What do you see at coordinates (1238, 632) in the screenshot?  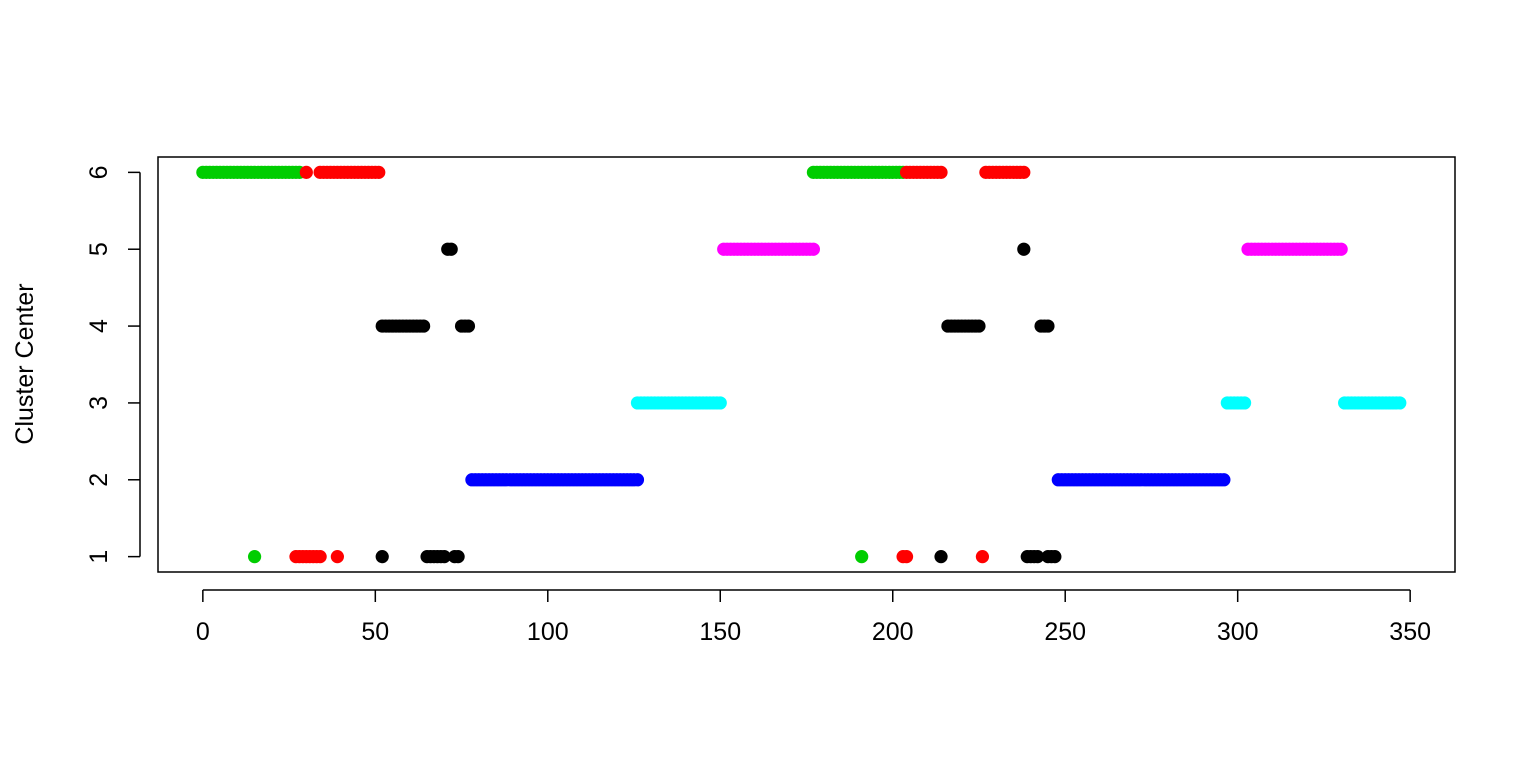 I see `x-tick-label: 300` at bounding box center [1238, 632].